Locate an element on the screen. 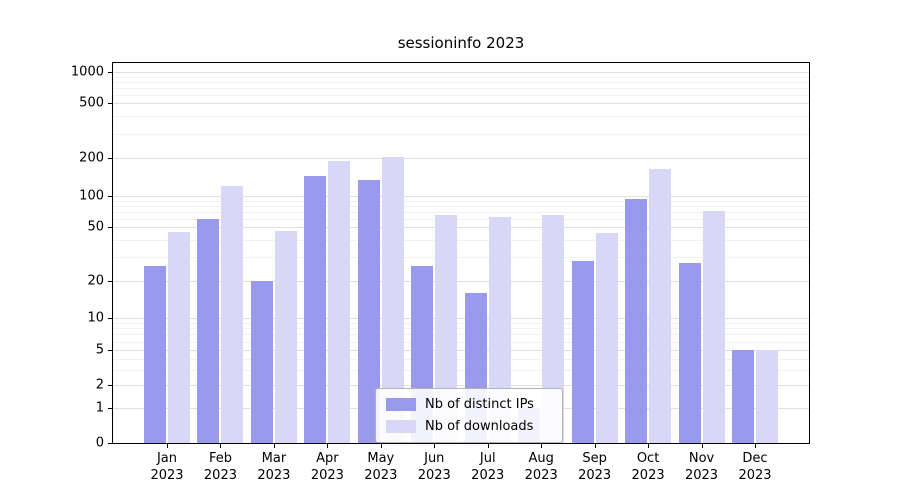 This screenshot has width=900, height=500. bar-distinct-ips-may is located at coordinates (368, 311).